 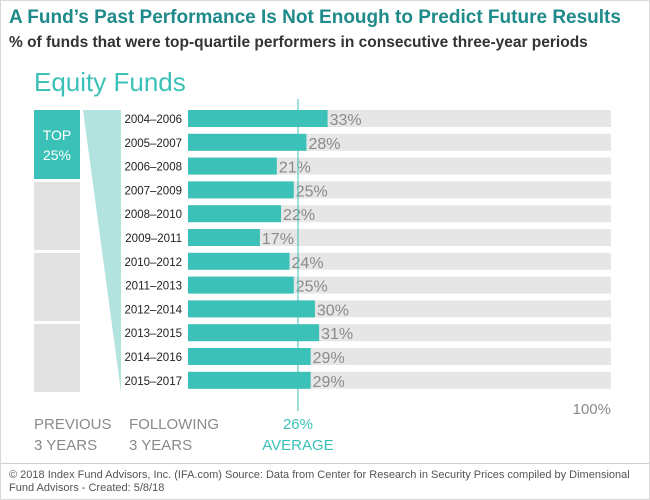 I want to click on data-label: 21%, so click(x=295, y=168).